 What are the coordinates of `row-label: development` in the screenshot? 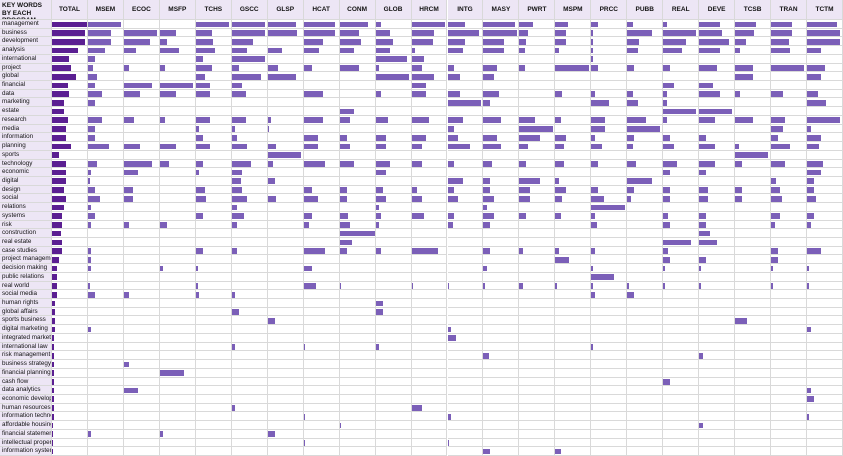 It's located at (26, 42).